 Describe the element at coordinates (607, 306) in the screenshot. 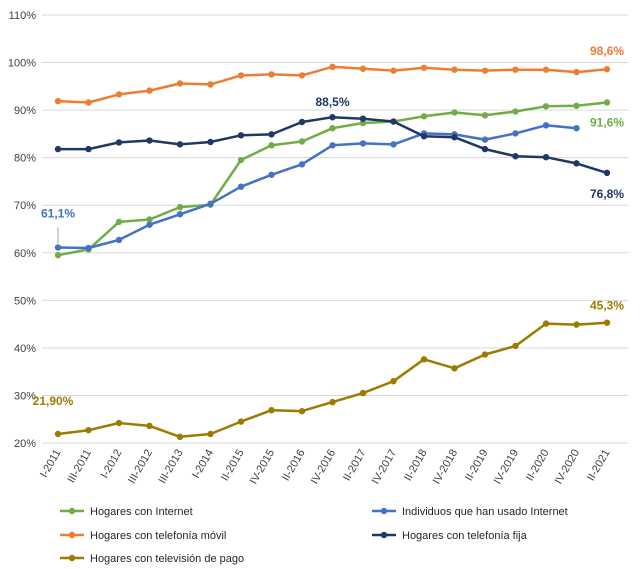

I see `data-label: 45,3%` at that location.